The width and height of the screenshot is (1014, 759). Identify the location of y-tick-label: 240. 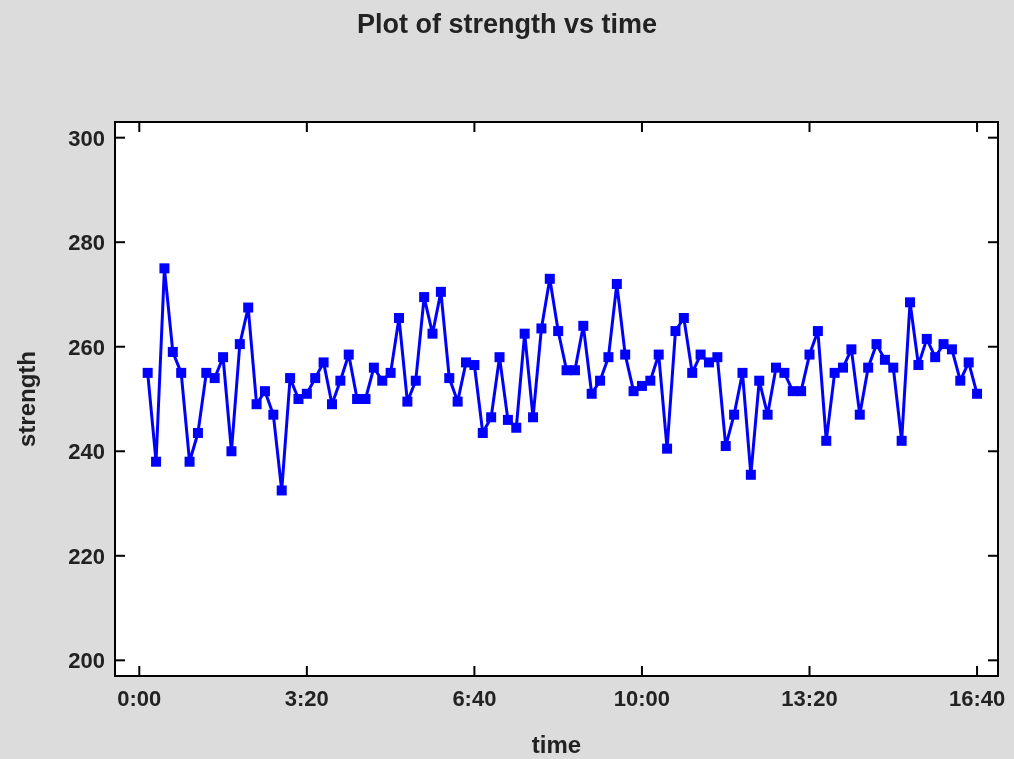
(86, 452).